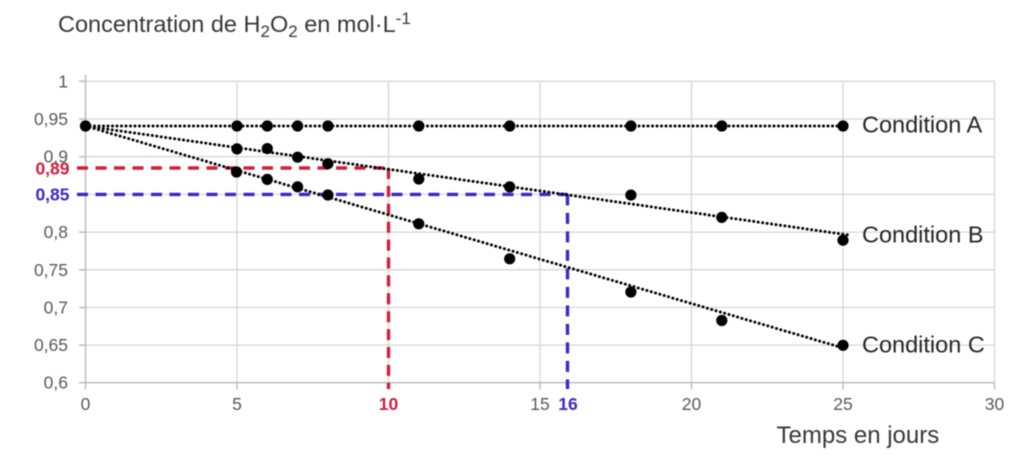  I want to click on svg-text: Condition B, so click(923, 234).